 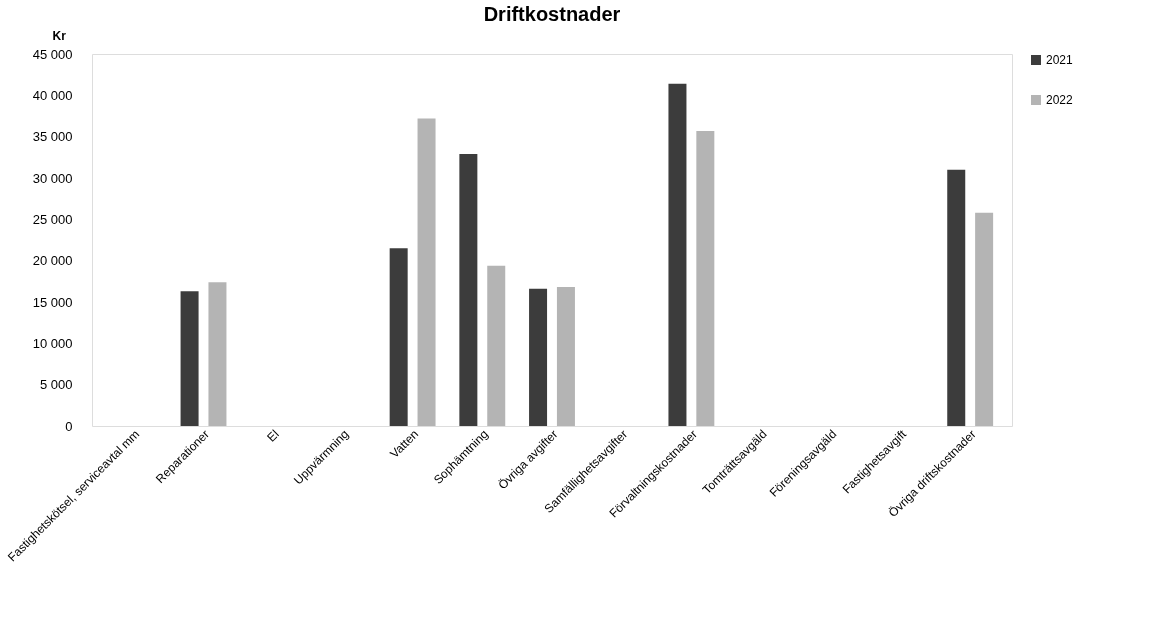 I want to click on y-tick-label: 20 000, so click(x=52, y=261).